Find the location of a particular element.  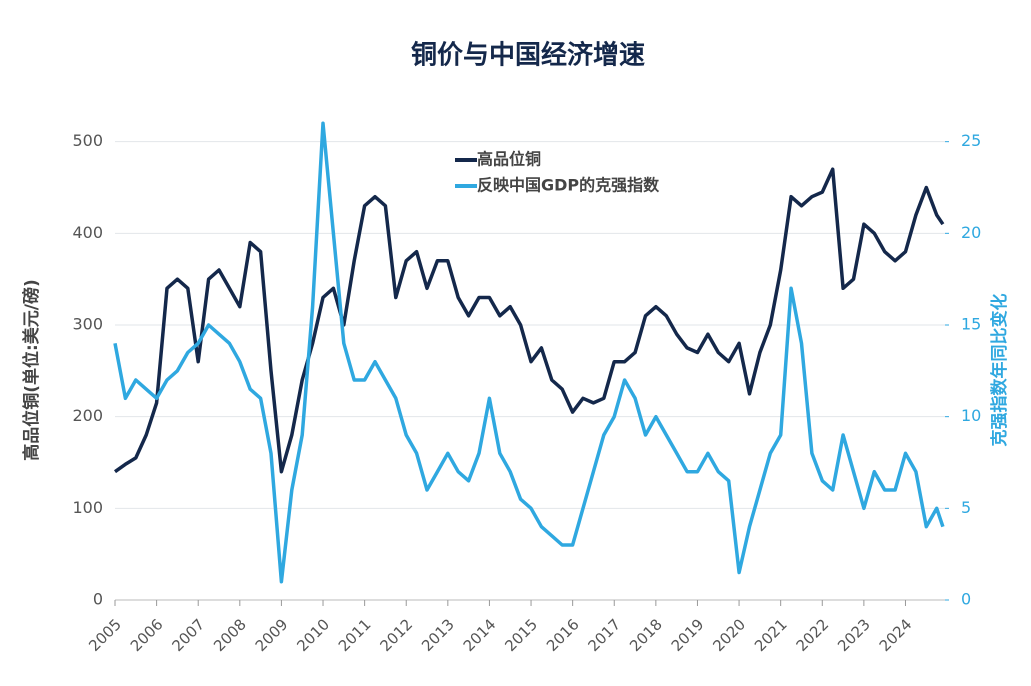

x-tick-label: 2009 is located at coordinates (272, 635).